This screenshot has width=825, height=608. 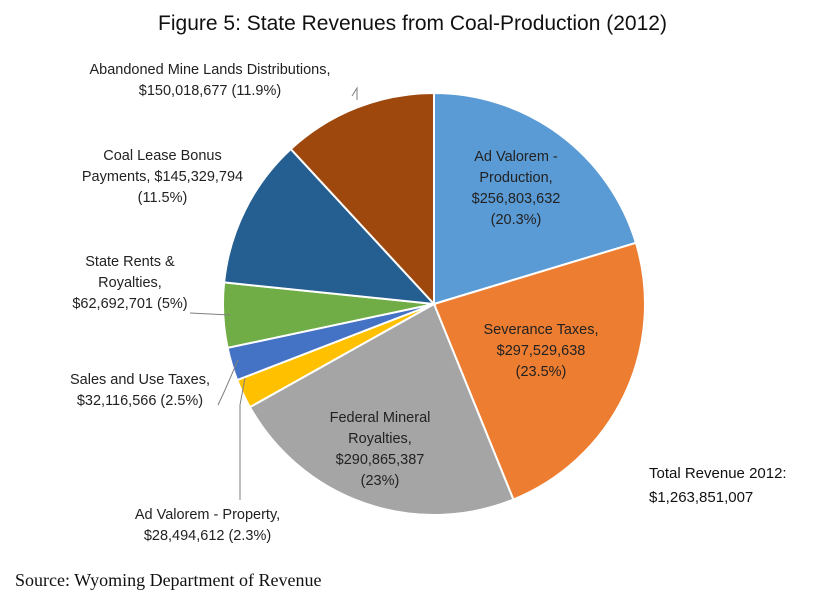 I want to click on pie-slice-abandoned-mine-lands-distributions, so click(x=362, y=199).